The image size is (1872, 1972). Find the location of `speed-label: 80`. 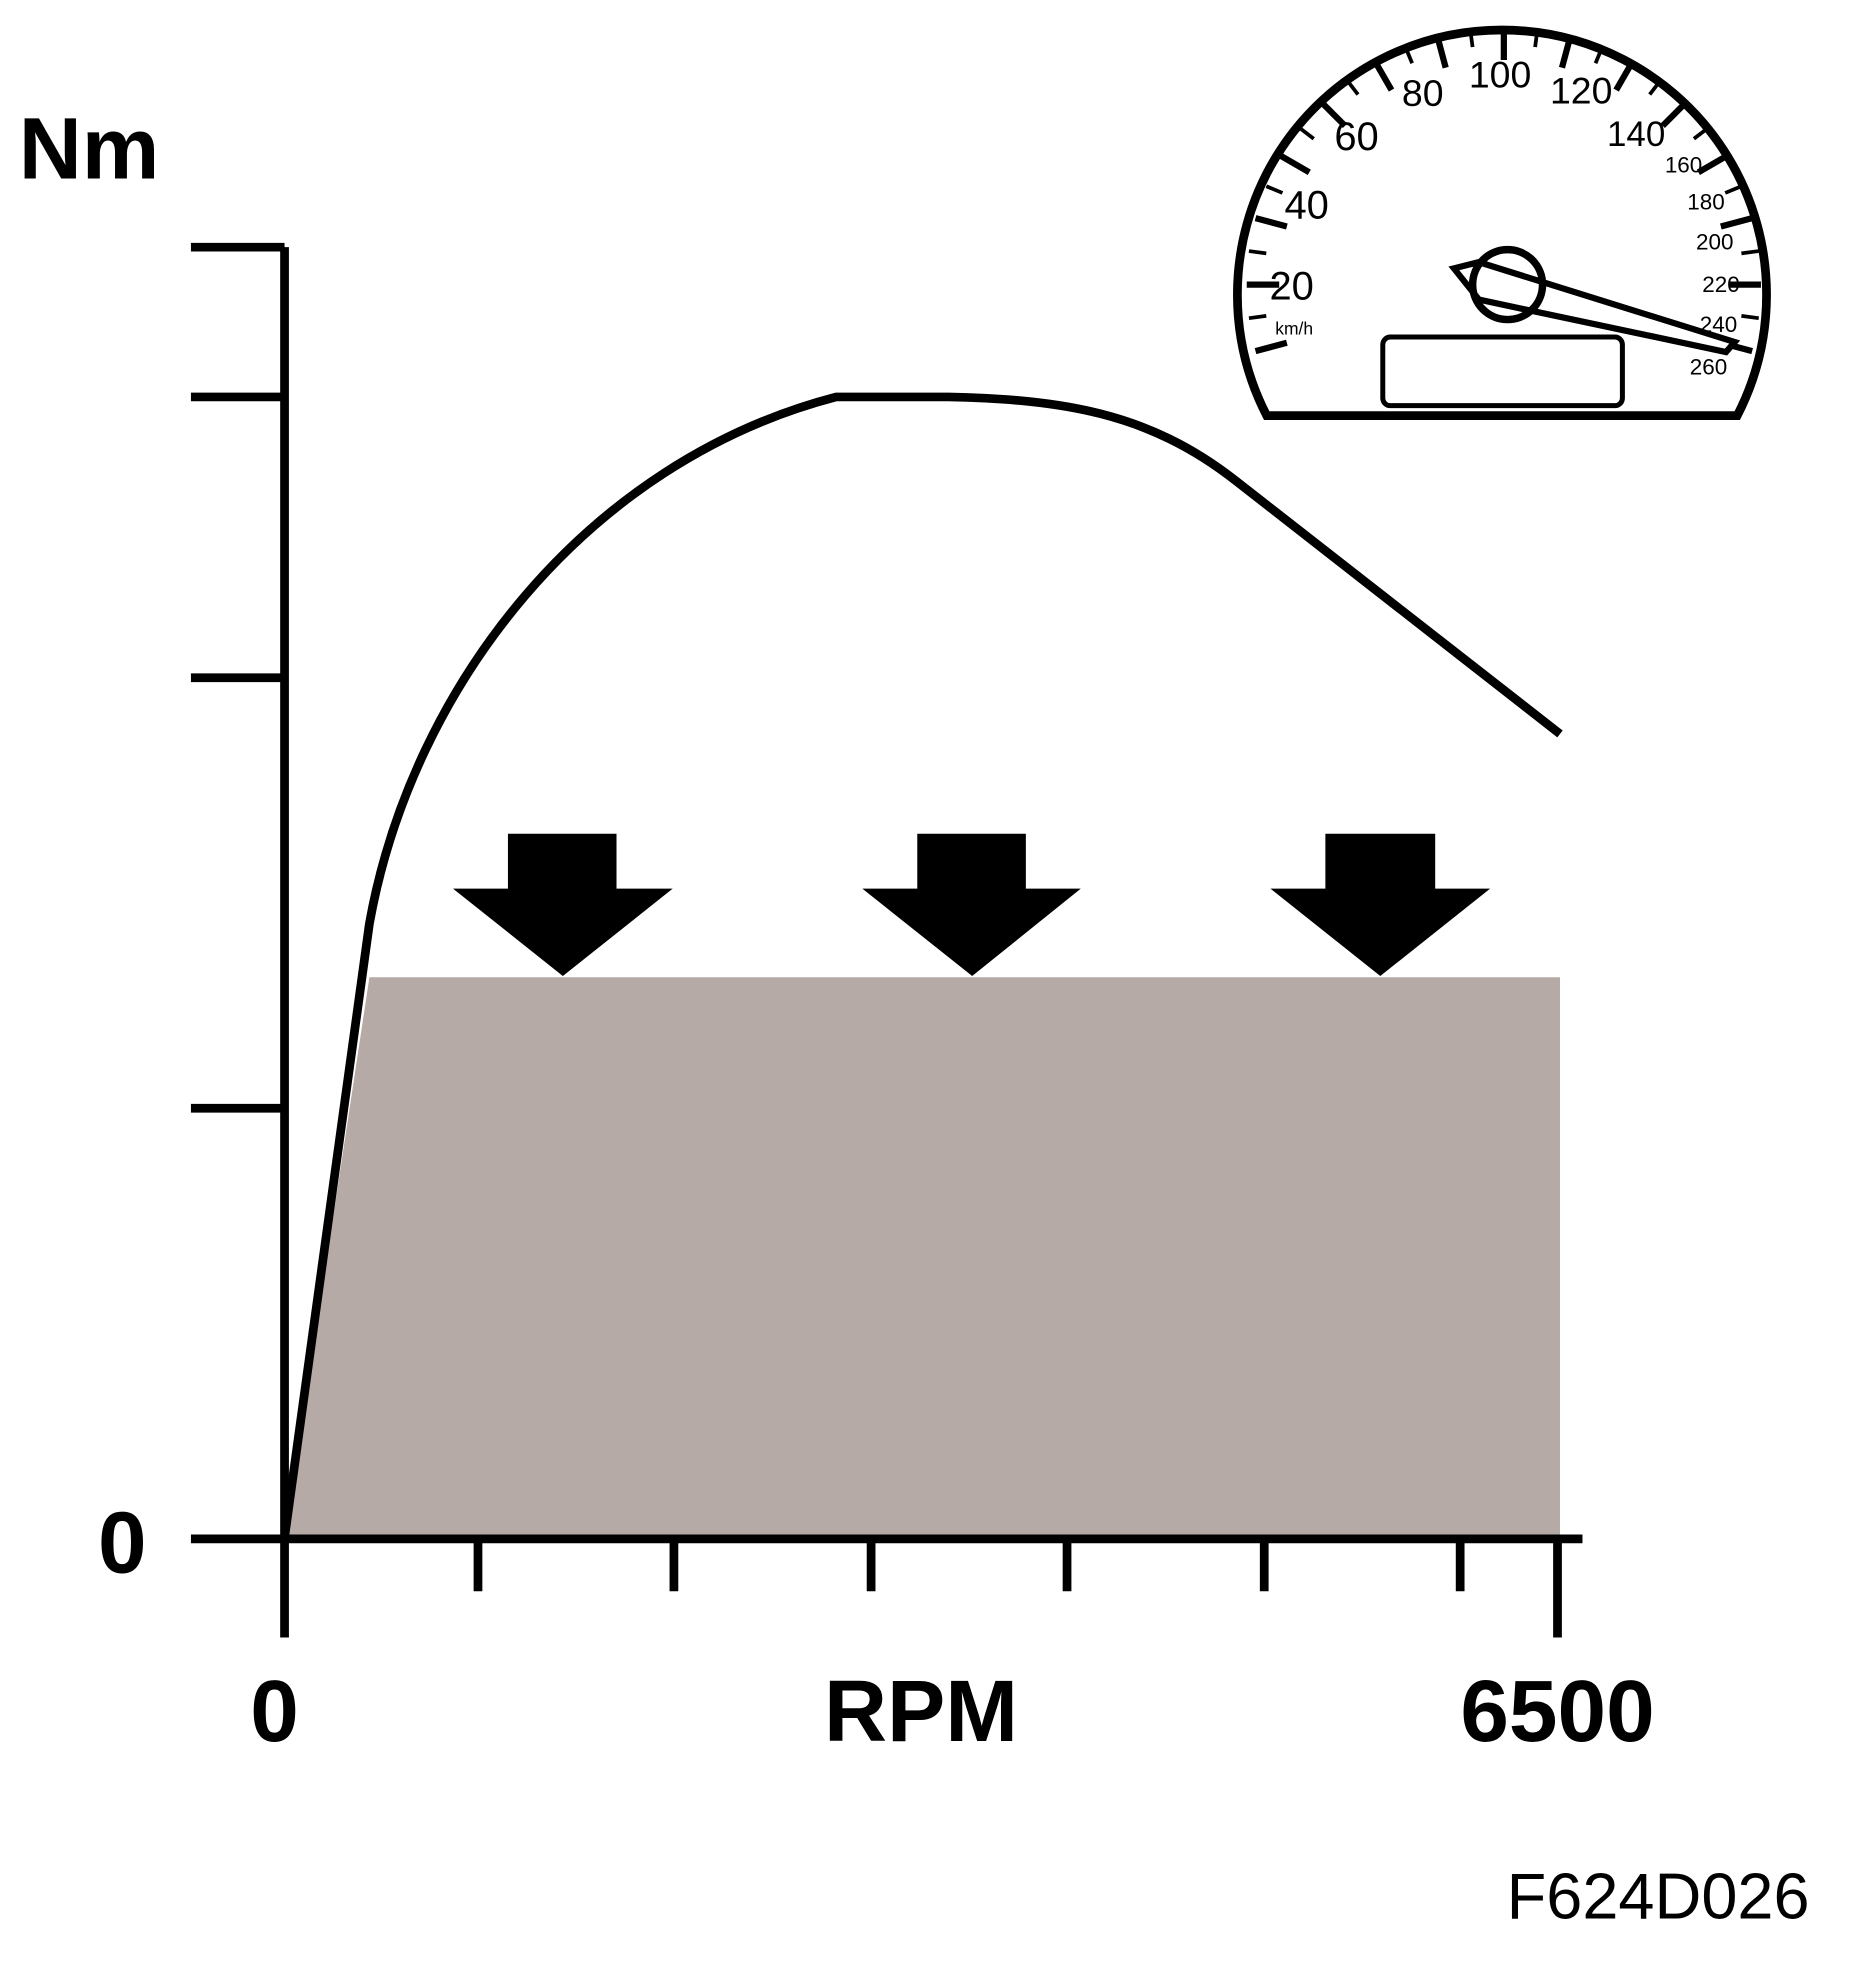

speed-label: 80 is located at coordinates (1423, 93).